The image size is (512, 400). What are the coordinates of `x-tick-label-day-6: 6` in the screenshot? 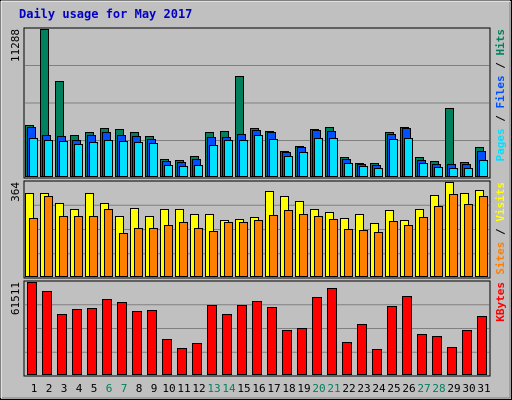 It's located at (109, 388).